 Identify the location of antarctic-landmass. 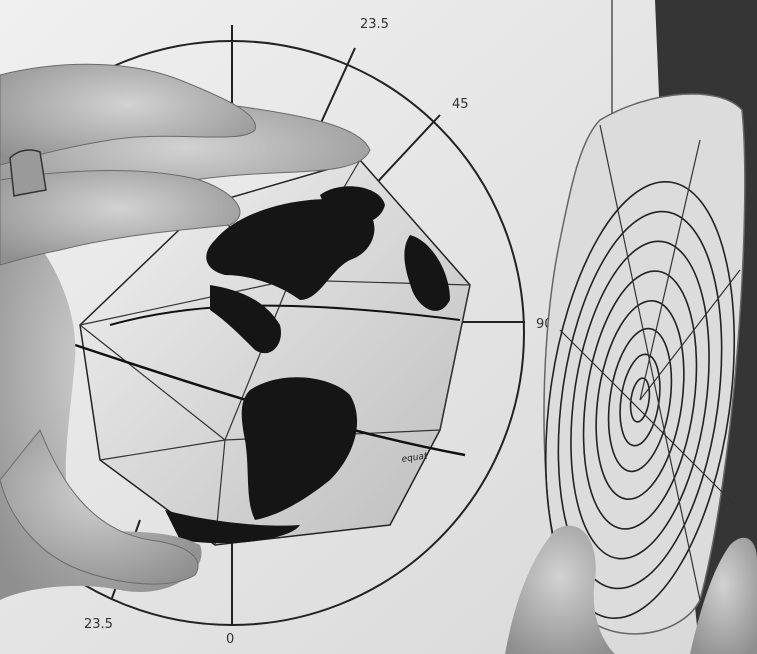
(232, 527).